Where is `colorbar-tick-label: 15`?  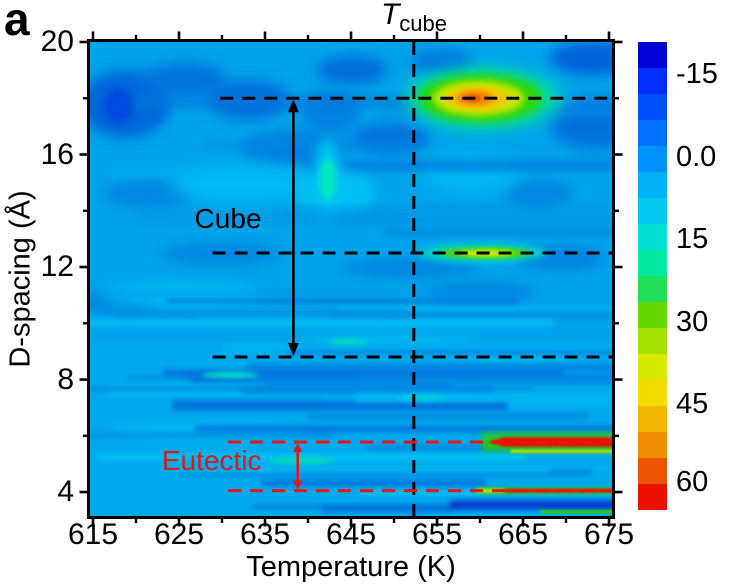
colorbar-tick-label: 15 is located at coordinates (692, 239).